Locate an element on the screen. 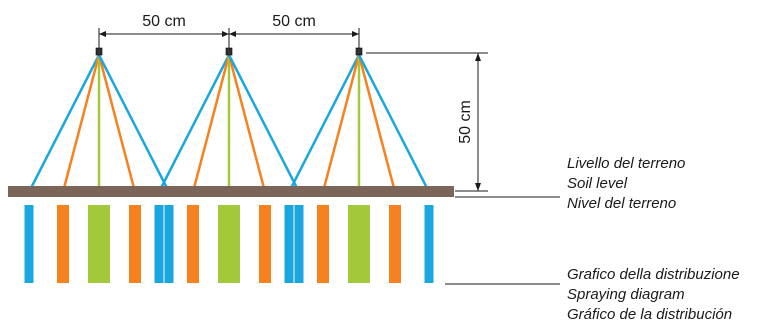 This screenshot has width=775, height=324. spacing-arrowheads is located at coordinates (229, 34).